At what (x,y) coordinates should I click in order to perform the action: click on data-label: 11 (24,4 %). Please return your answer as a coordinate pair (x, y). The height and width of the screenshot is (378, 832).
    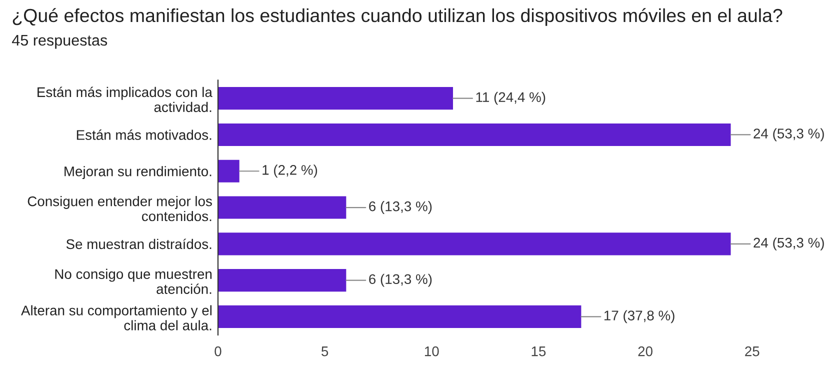
    Looking at the image, I should click on (511, 98).